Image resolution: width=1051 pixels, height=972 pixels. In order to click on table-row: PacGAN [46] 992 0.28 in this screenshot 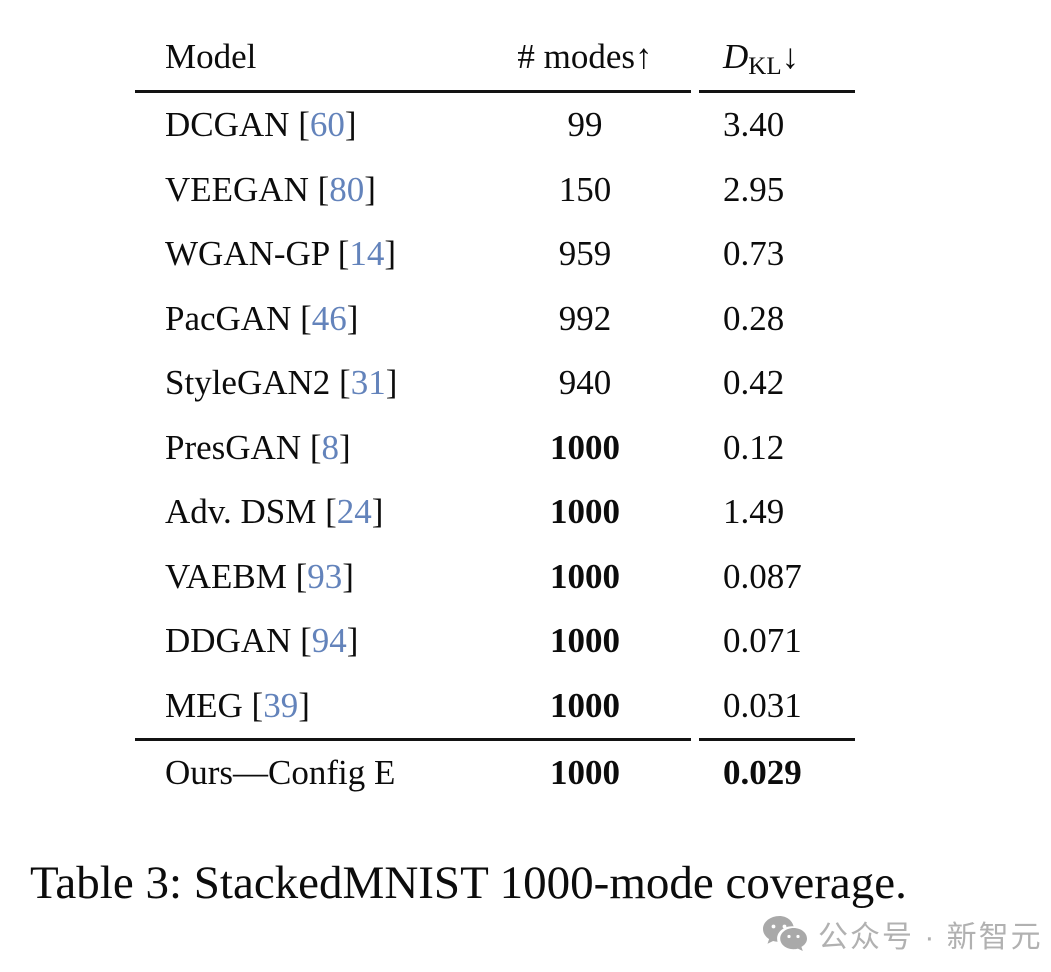, I will do `click(495, 319)`.